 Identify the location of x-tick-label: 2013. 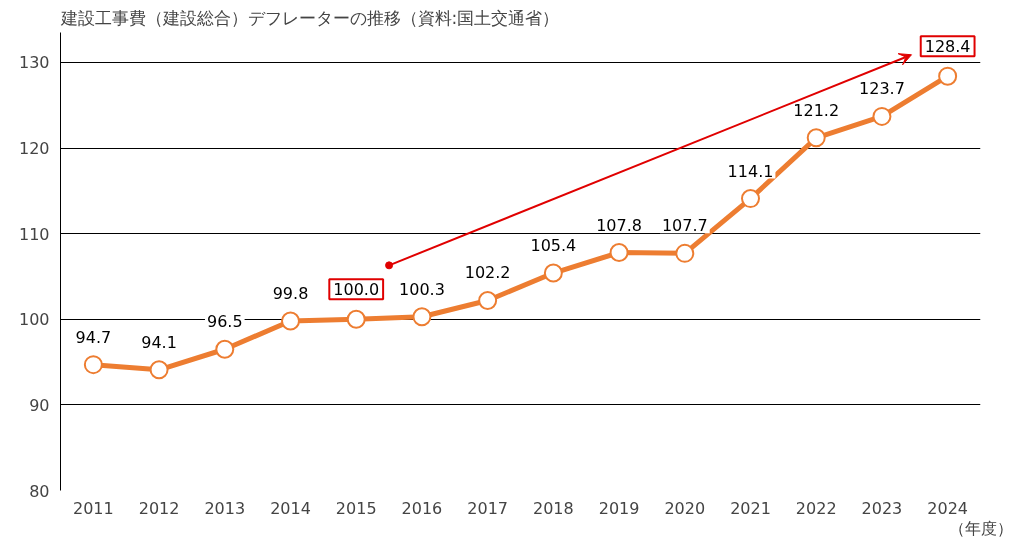
(225, 508).